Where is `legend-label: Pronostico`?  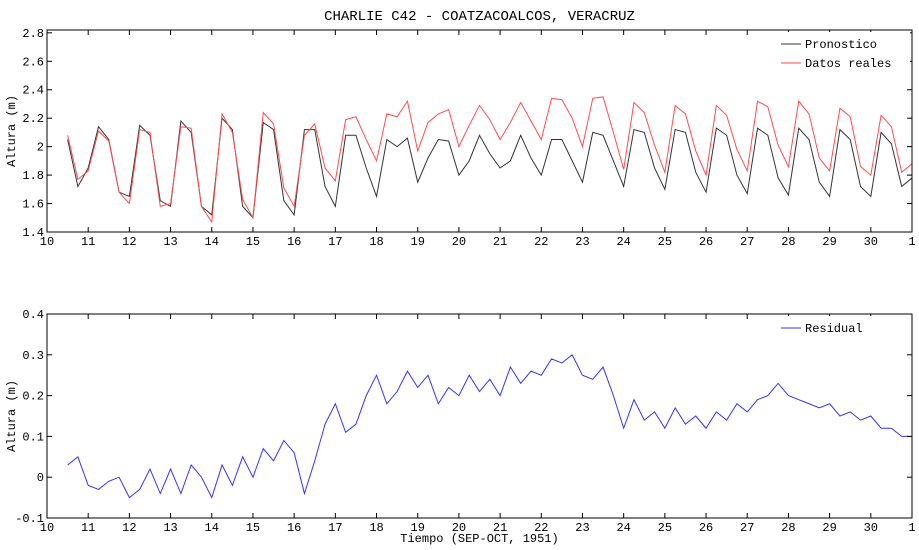
legend-label: Pronostico is located at coordinates (841, 45).